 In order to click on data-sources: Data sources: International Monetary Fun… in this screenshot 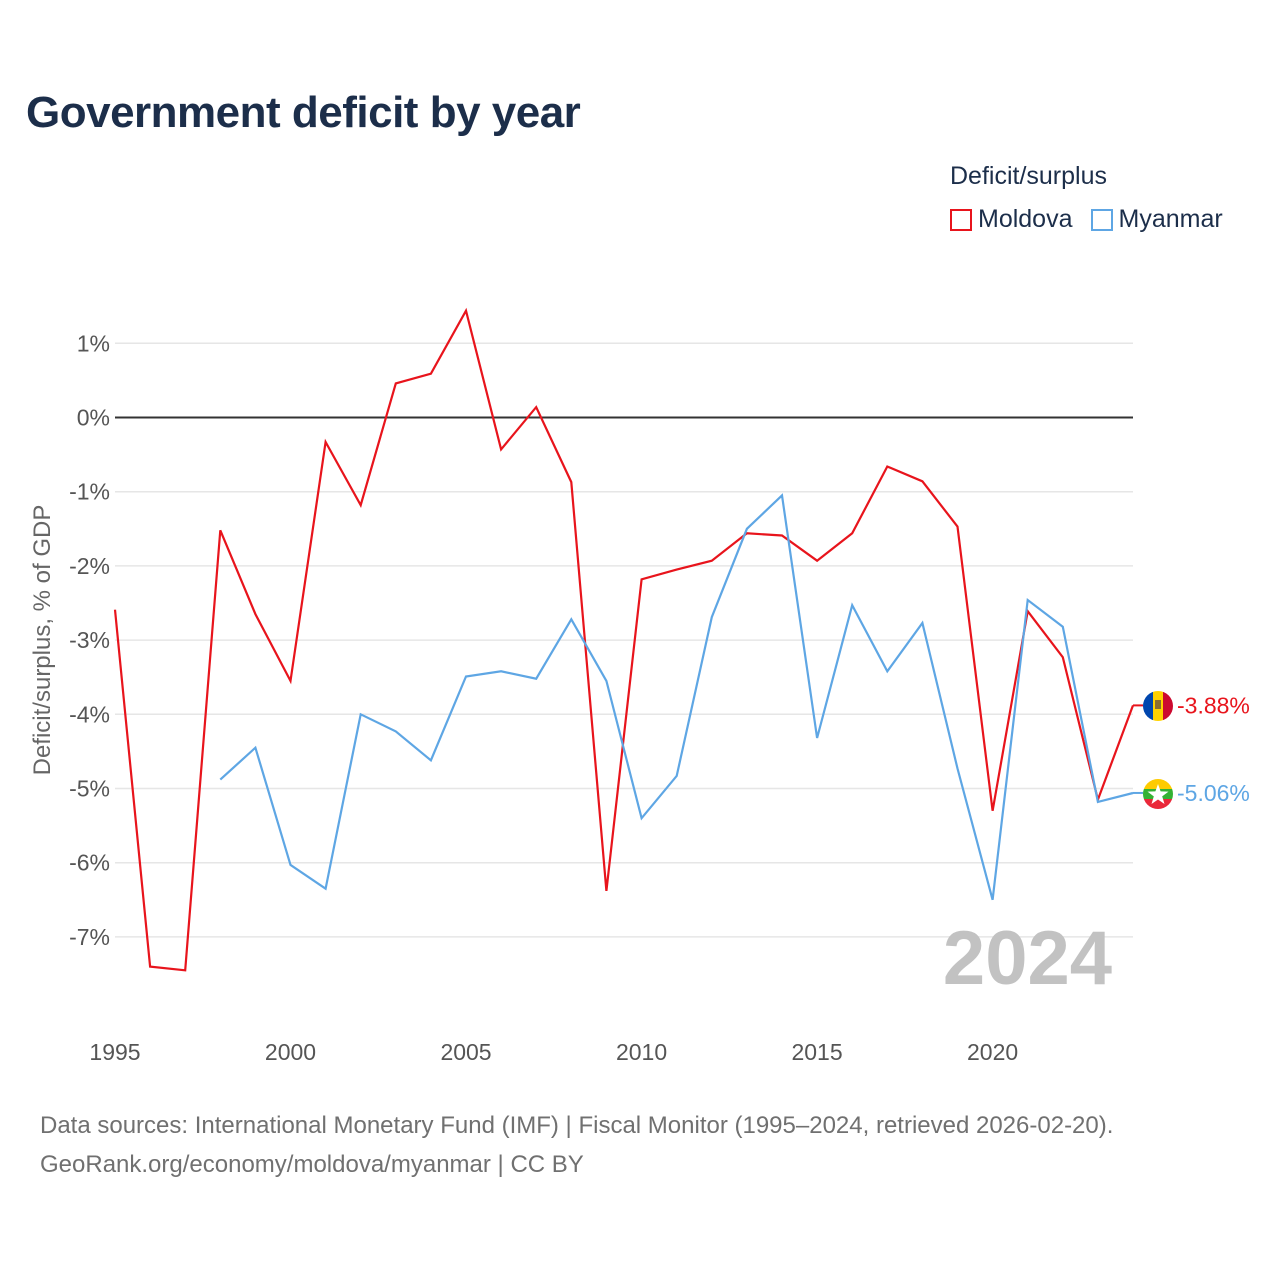, I will do `click(577, 1125)`.